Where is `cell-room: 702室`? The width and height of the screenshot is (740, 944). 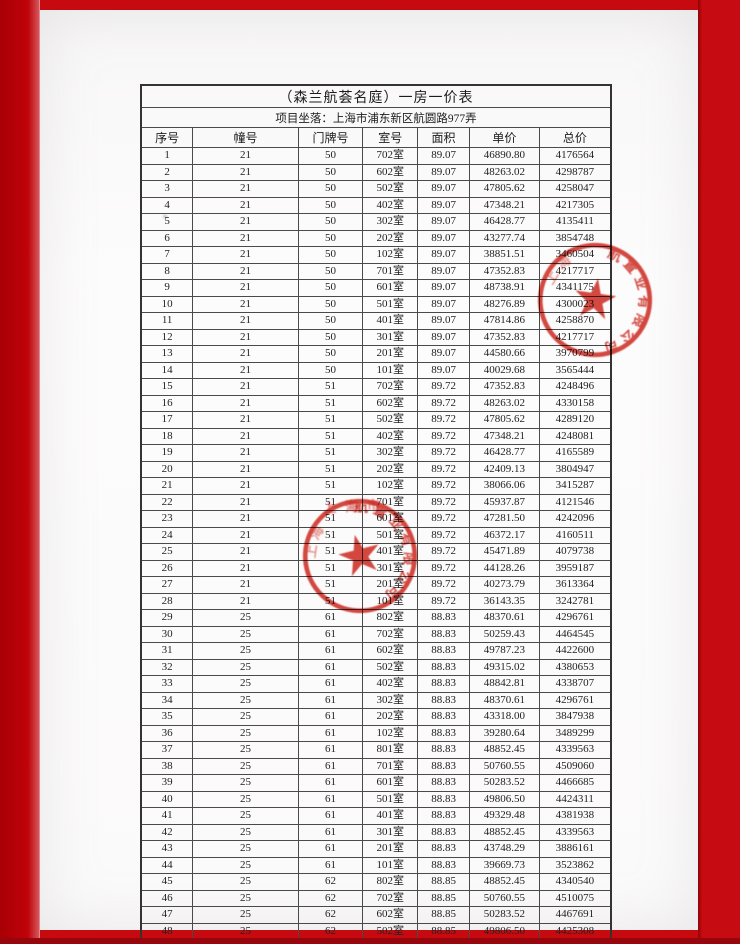 cell-room: 702室 is located at coordinates (390, 156).